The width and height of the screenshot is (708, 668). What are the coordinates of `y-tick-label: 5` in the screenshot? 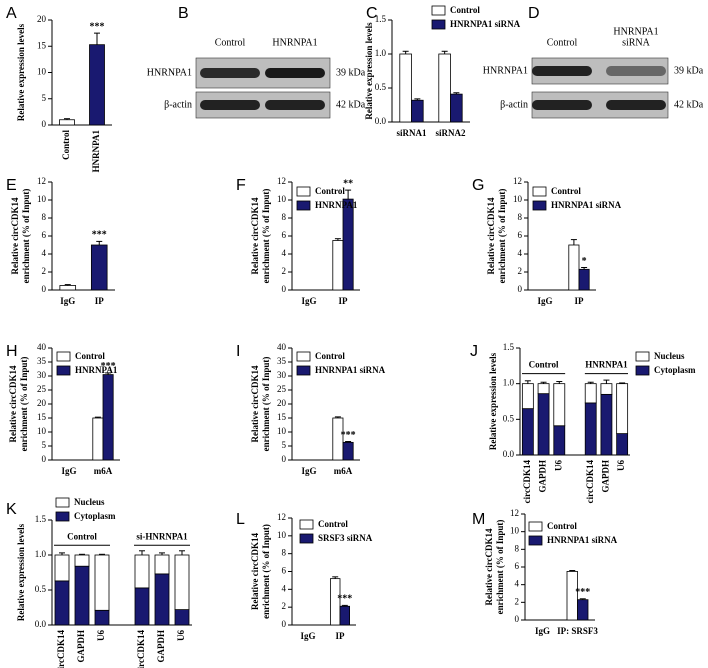 It's located at (44, 445).